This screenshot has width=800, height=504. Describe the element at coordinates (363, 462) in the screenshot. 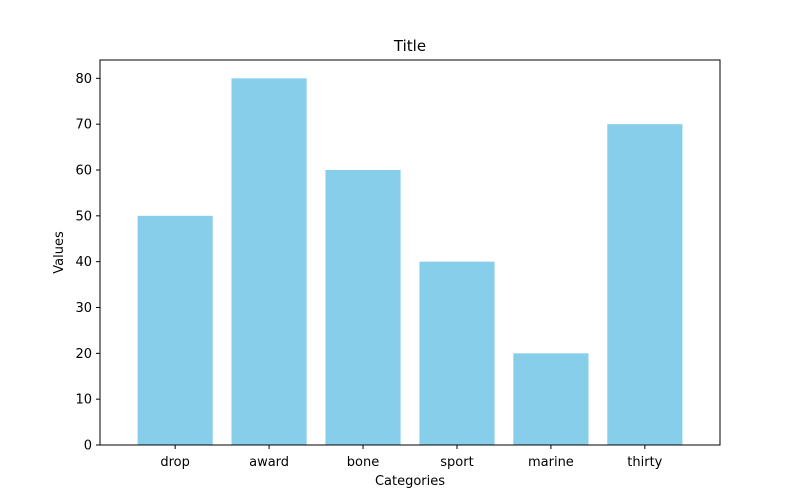

I see `x-tick-label-bone: bone` at that location.